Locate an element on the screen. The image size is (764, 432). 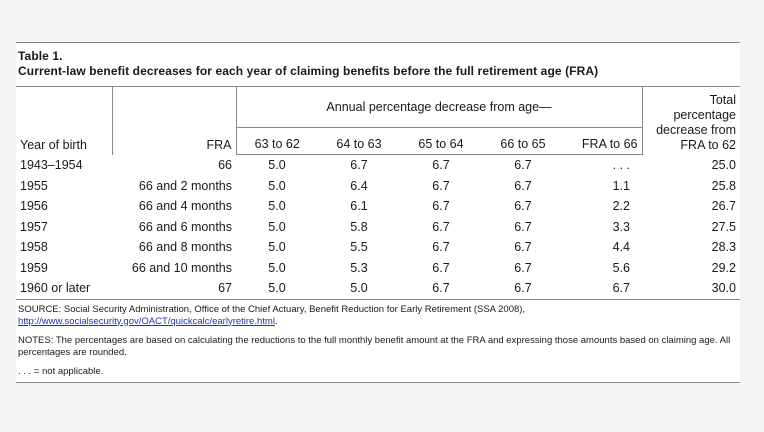
cell-fra: 67 is located at coordinates (174, 289).